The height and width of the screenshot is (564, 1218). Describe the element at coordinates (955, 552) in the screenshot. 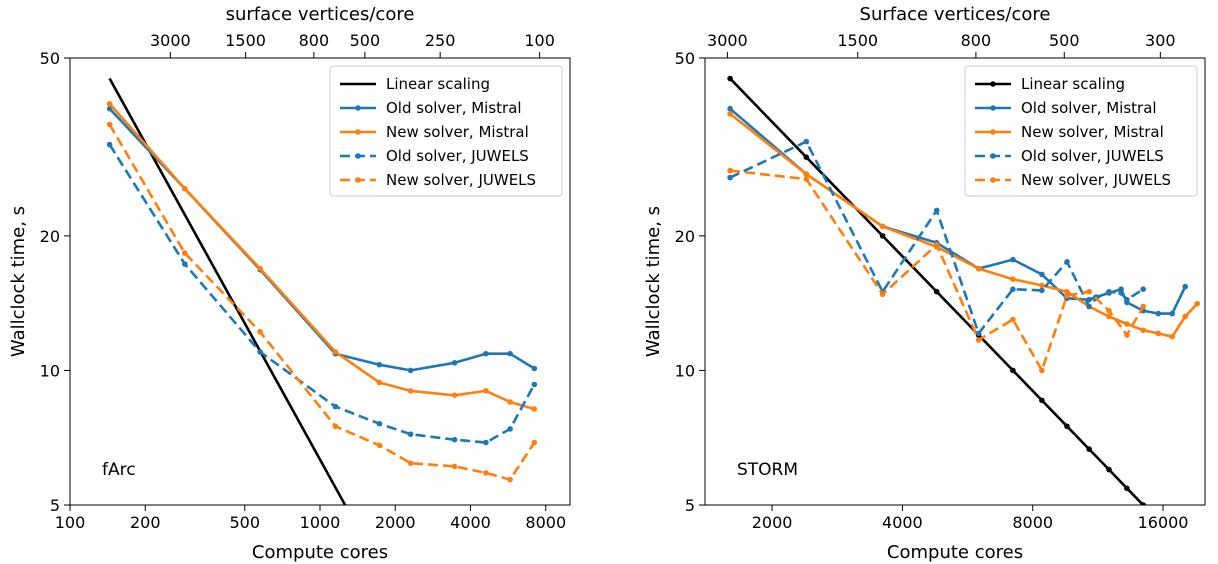

I see `x-axis-label: Compute cores` at that location.